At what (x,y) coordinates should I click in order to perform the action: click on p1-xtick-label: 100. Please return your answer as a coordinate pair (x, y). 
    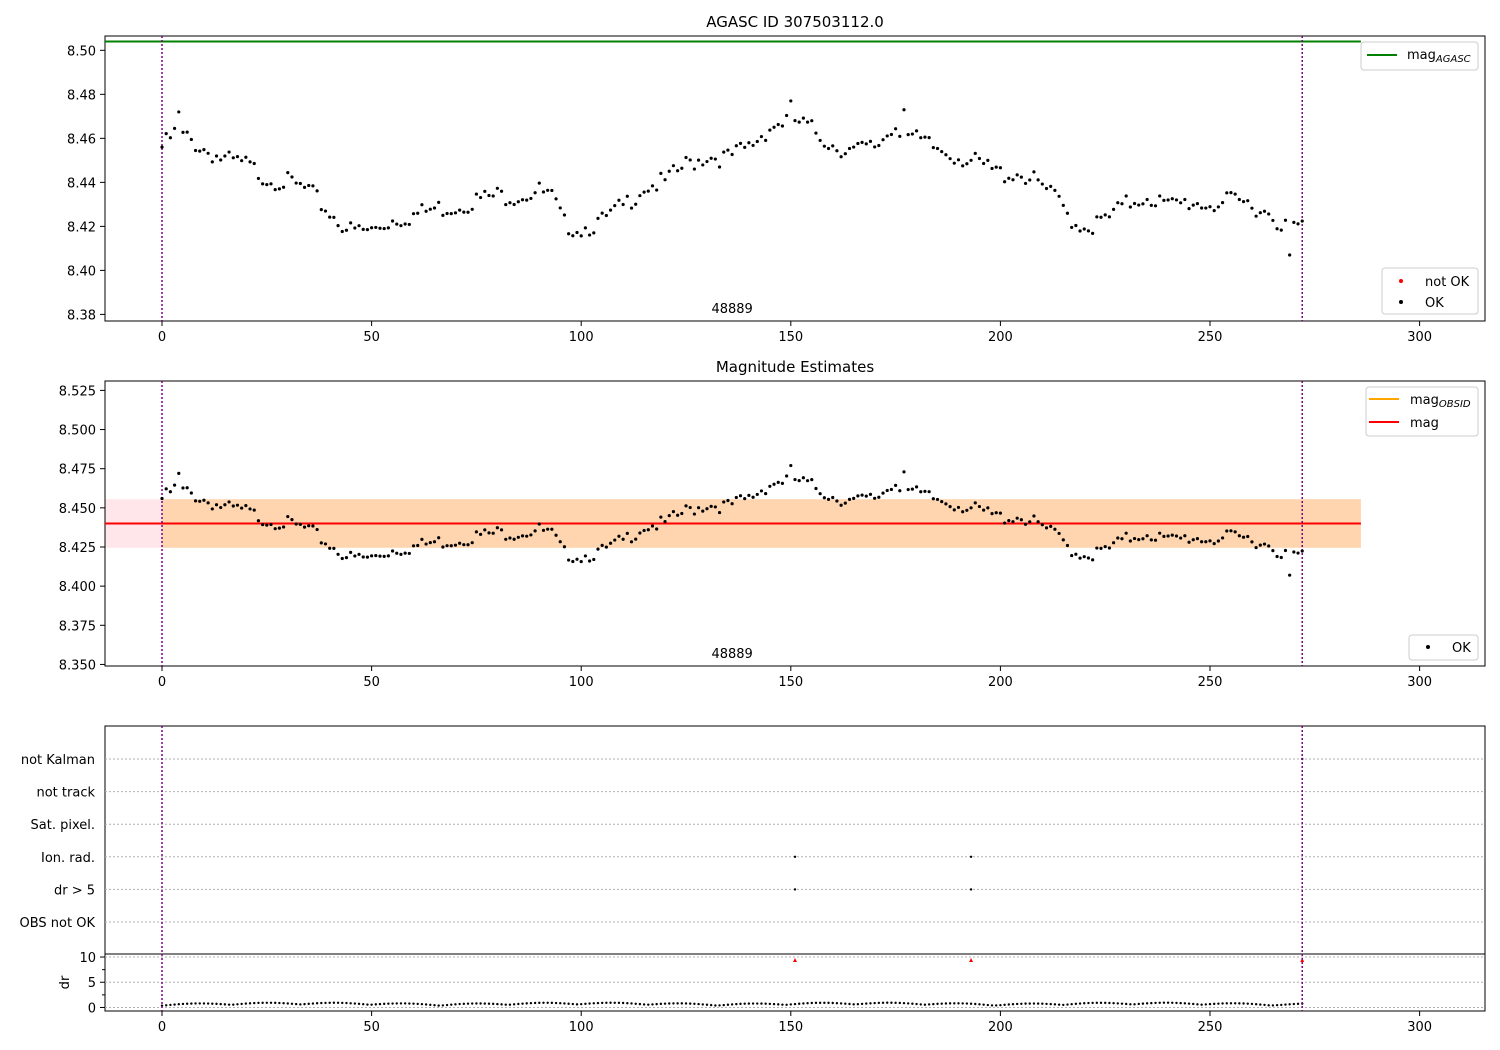
    Looking at the image, I should click on (581, 337).